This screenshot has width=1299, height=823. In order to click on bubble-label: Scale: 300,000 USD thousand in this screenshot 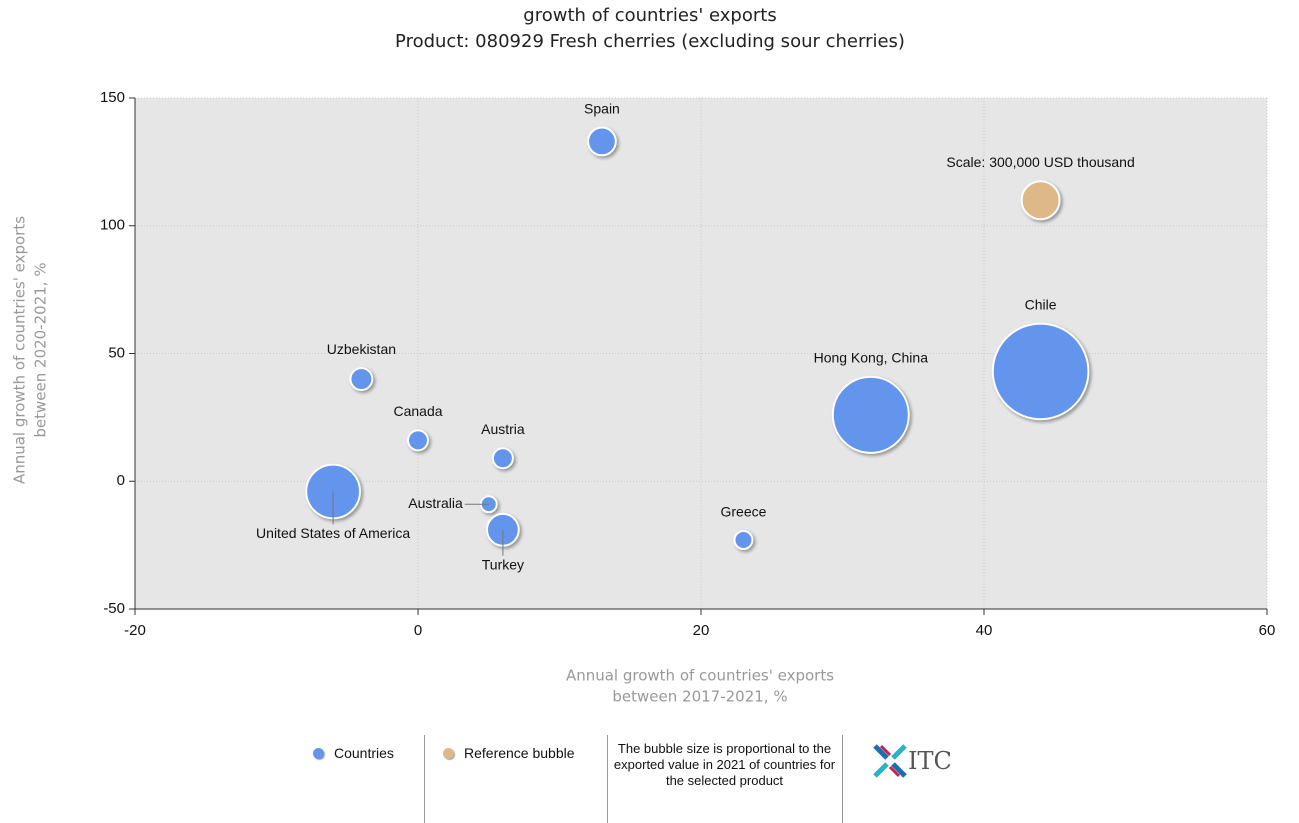, I will do `click(1040, 162)`.